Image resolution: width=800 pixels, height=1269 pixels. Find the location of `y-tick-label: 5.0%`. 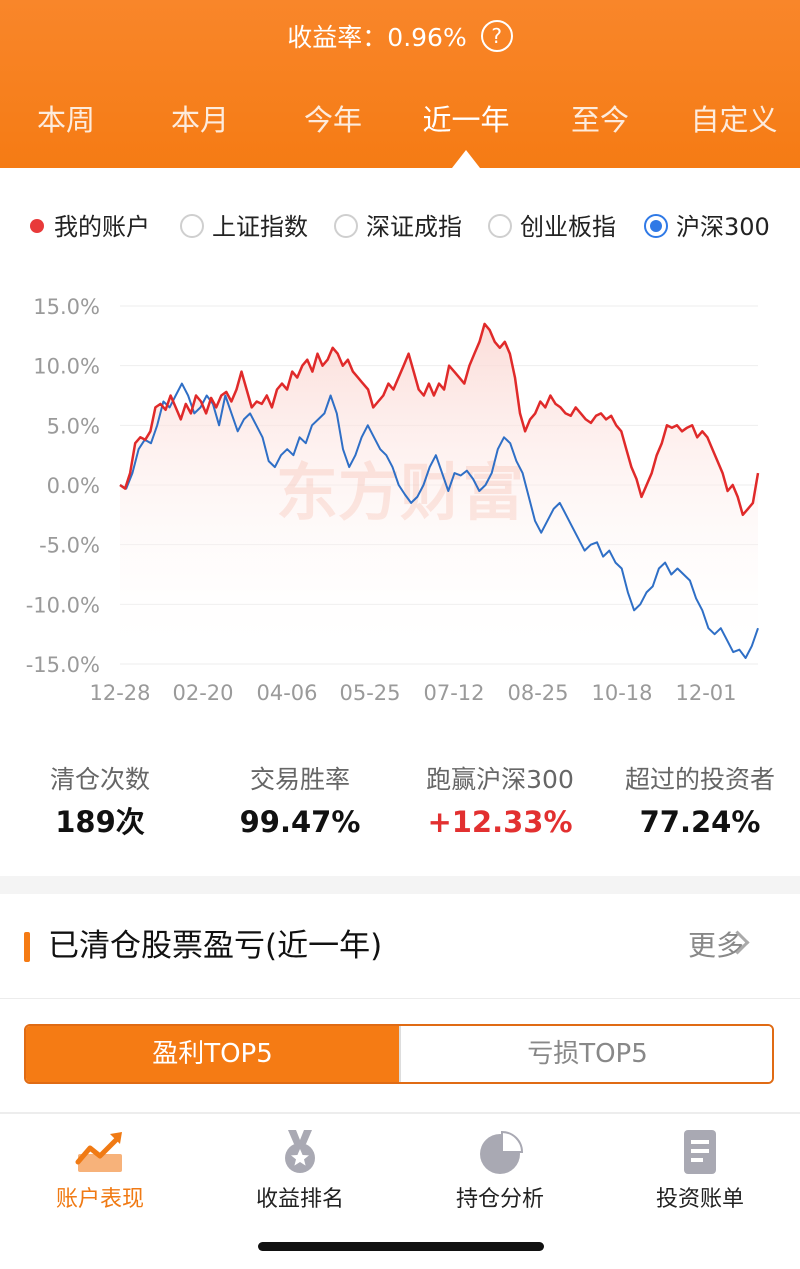

y-tick-label: 5.0% is located at coordinates (73, 426).